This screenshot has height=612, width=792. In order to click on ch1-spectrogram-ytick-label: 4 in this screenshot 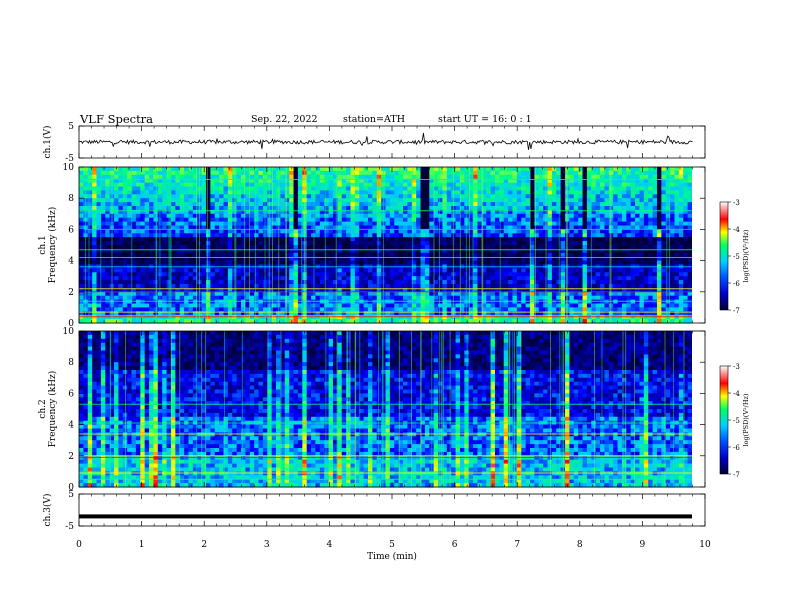, I will do `click(71, 262)`.